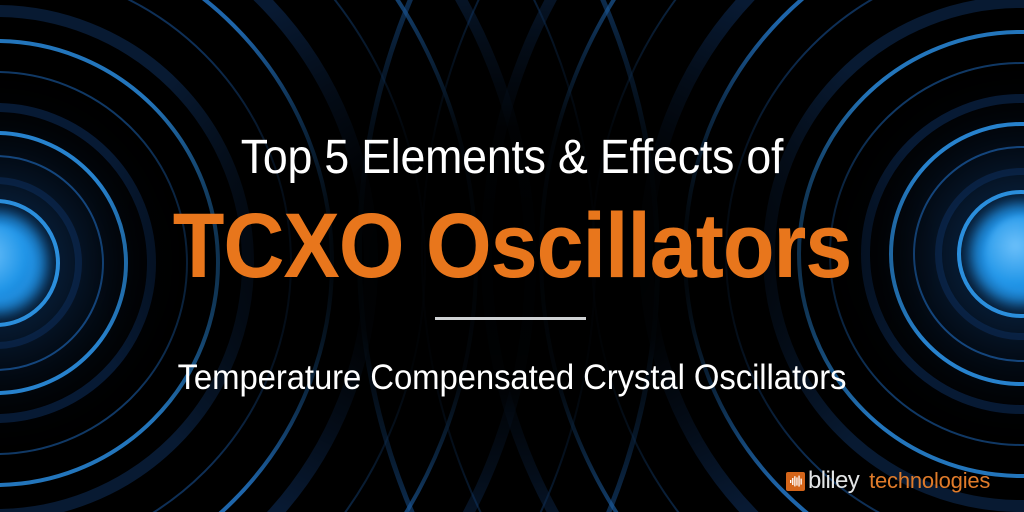  I want to click on audio-waveform-icon, so click(795, 481).